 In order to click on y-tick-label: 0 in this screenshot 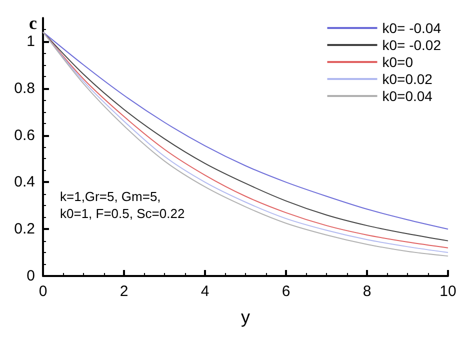, I will do `click(30, 276)`.